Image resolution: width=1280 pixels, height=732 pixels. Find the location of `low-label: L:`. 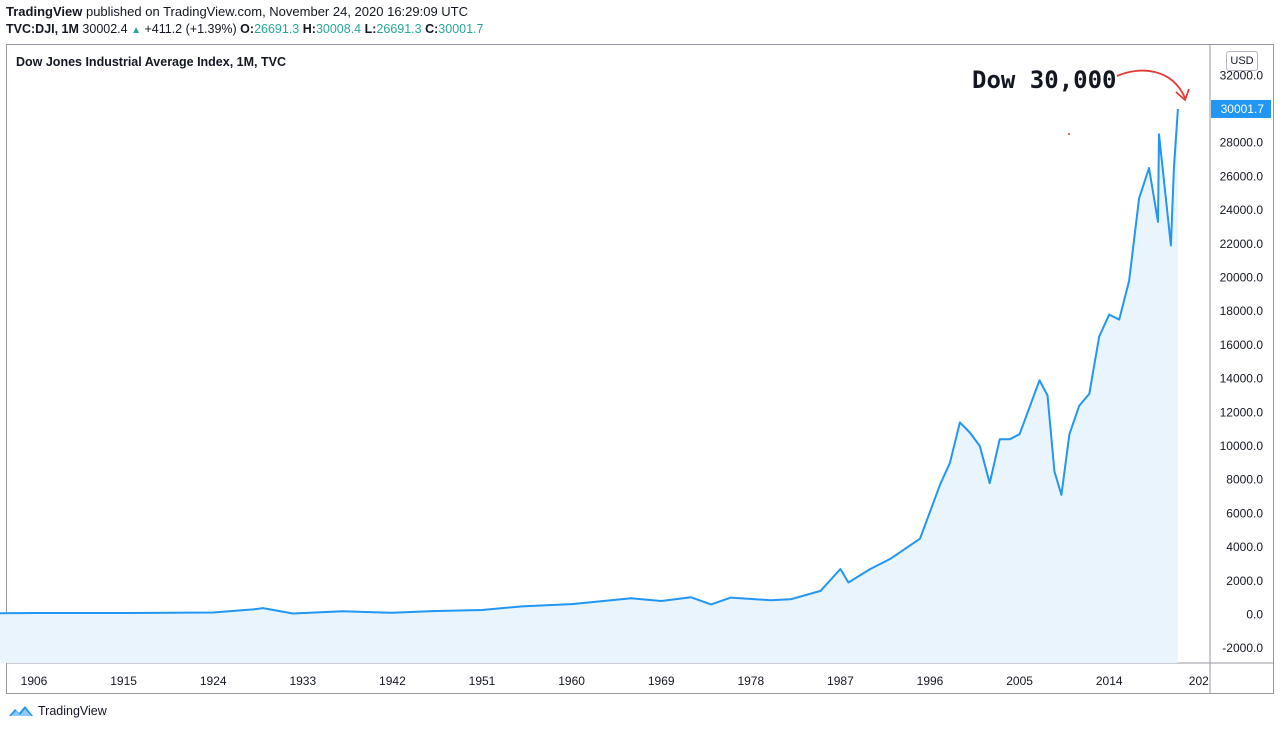

low-label: L: is located at coordinates (370, 29).